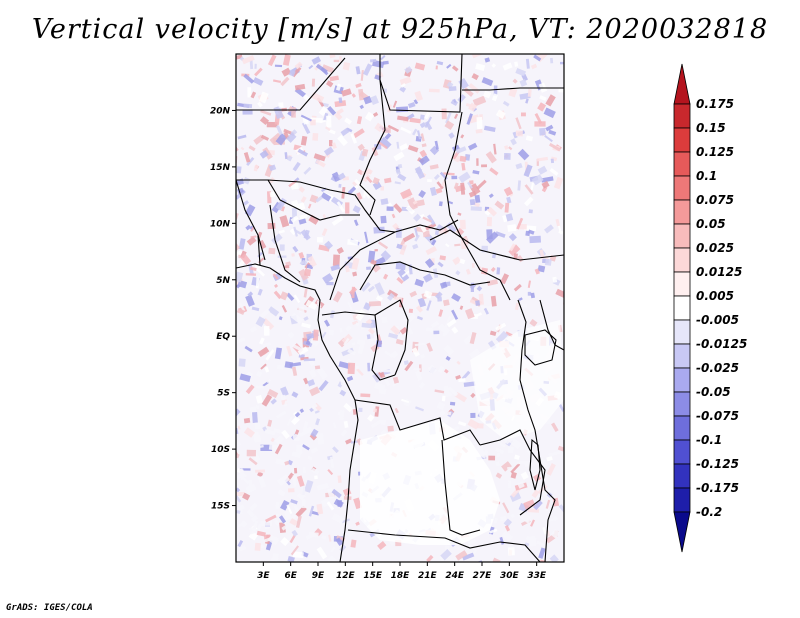  What do you see at coordinates (223, 309) in the screenshot?
I see `latitude-axis: 20N 15N 10N 5N EQ 5S 10S 15S` at bounding box center [223, 309].